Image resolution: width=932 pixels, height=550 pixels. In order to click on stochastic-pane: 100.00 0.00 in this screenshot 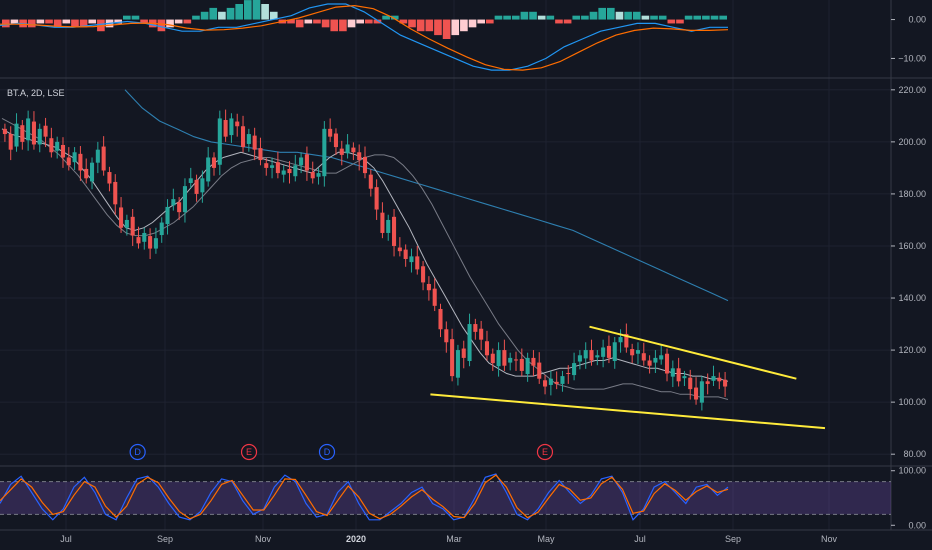, I will do `click(463, 498)`.